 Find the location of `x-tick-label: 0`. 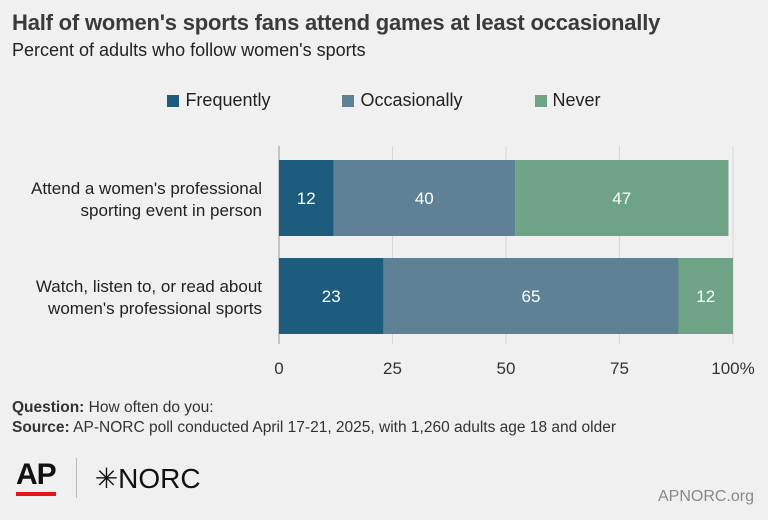

x-tick-label: 0 is located at coordinates (278, 368).